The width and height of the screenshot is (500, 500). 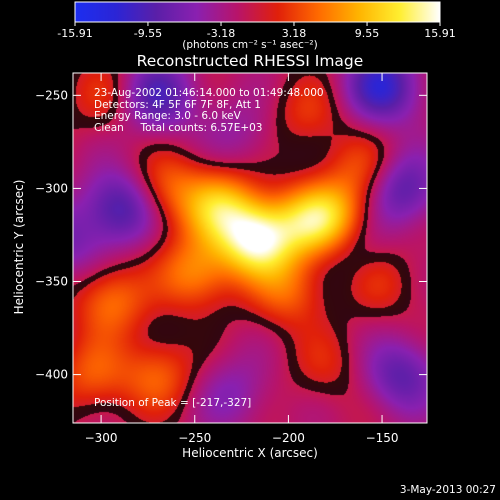 What do you see at coordinates (101, 438) in the screenshot?
I see `x-tick-label: −300` at bounding box center [101, 438].